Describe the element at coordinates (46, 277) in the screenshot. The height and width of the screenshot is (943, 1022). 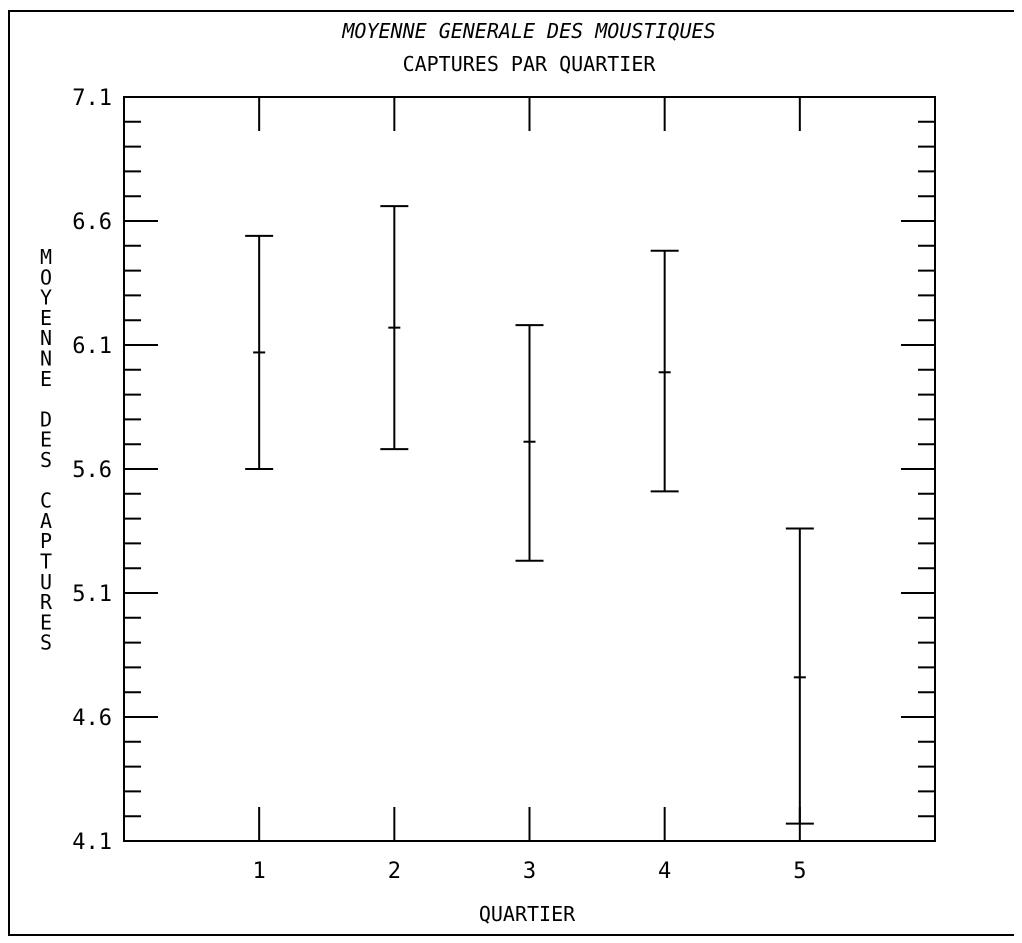
I see `y-axis-label-char: O` at that location.